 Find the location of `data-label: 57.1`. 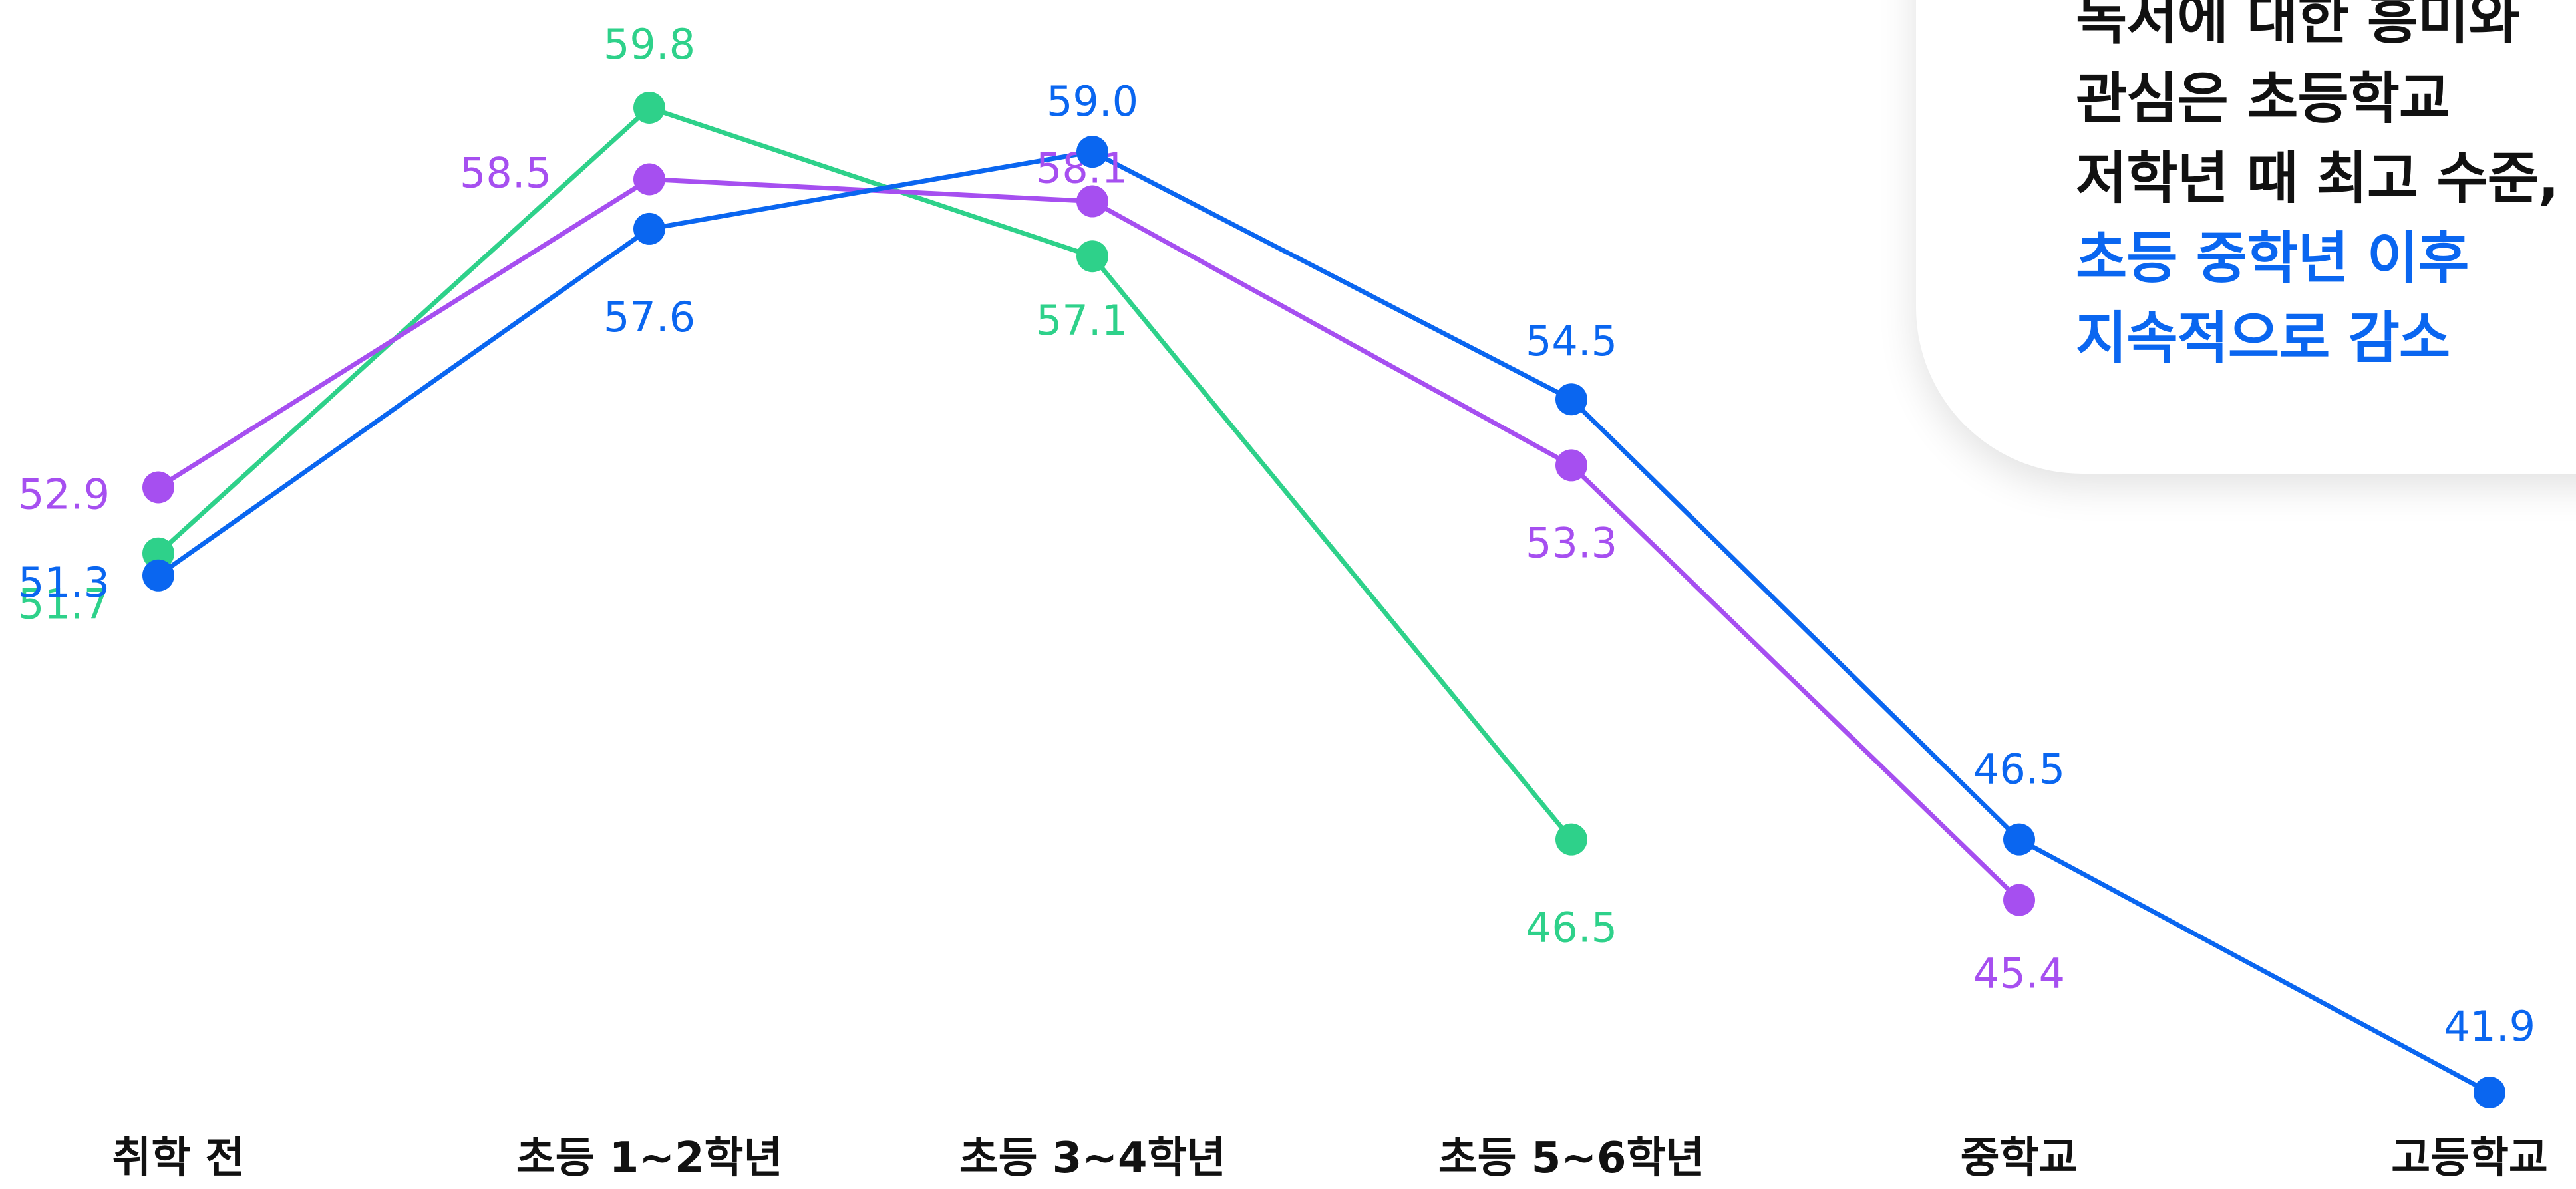

data-label: 57.1 is located at coordinates (1082, 320).